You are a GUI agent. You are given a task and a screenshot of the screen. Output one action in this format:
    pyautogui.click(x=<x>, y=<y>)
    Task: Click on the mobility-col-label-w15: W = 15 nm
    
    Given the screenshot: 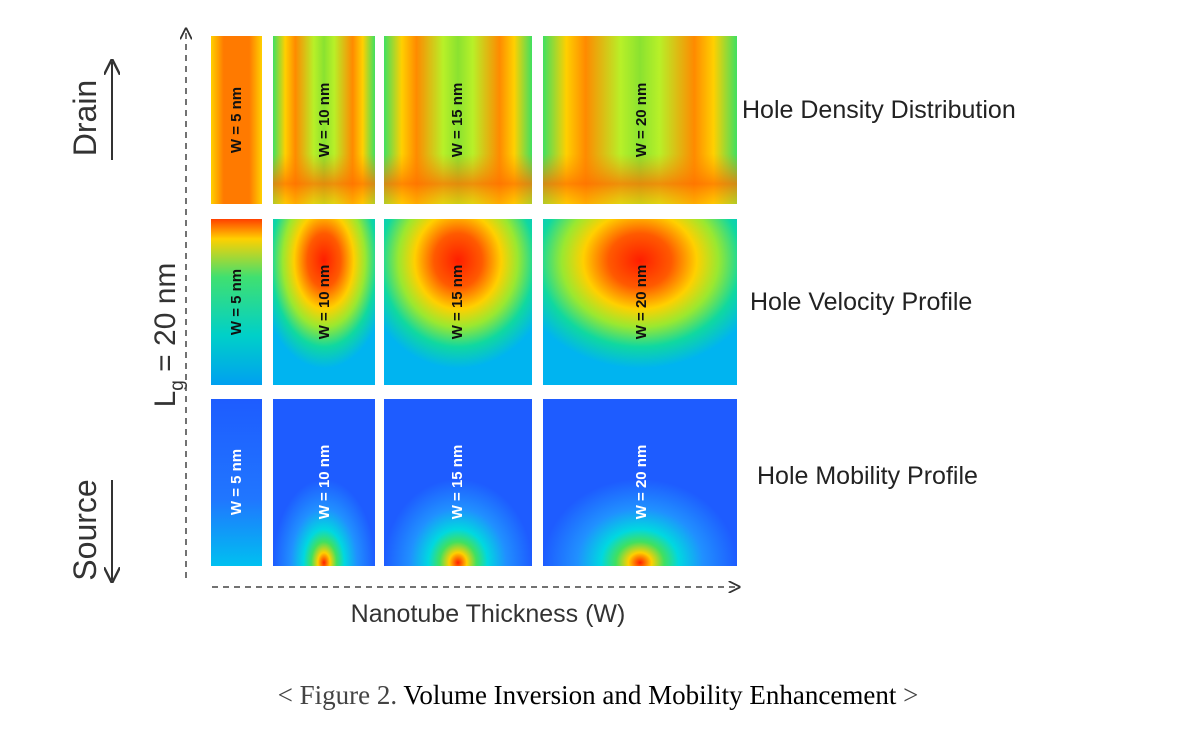 What is the action you would take?
    pyautogui.click(x=457, y=482)
    